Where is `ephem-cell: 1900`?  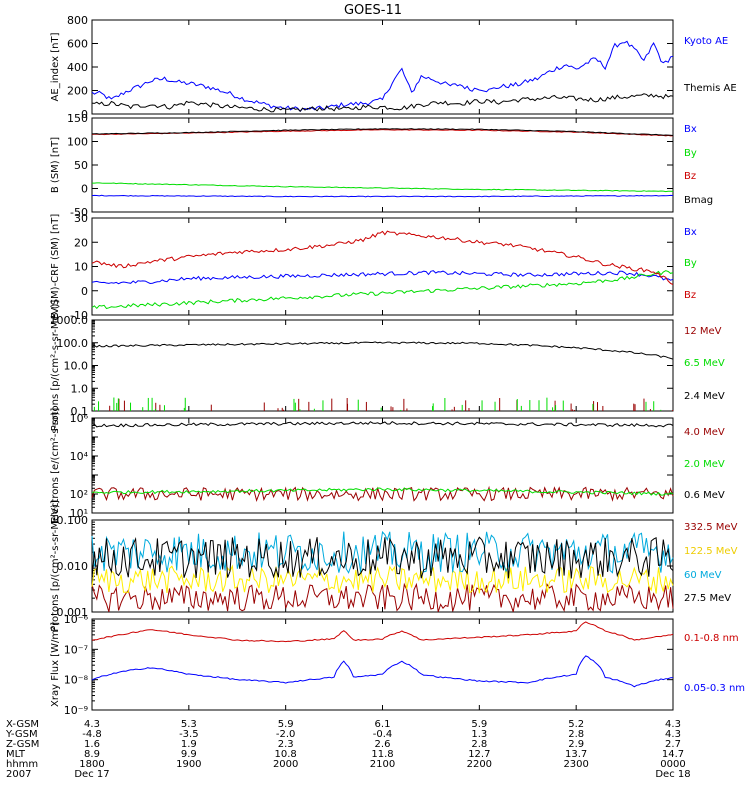
ephem-cell: 1900 is located at coordinates (188, 764).